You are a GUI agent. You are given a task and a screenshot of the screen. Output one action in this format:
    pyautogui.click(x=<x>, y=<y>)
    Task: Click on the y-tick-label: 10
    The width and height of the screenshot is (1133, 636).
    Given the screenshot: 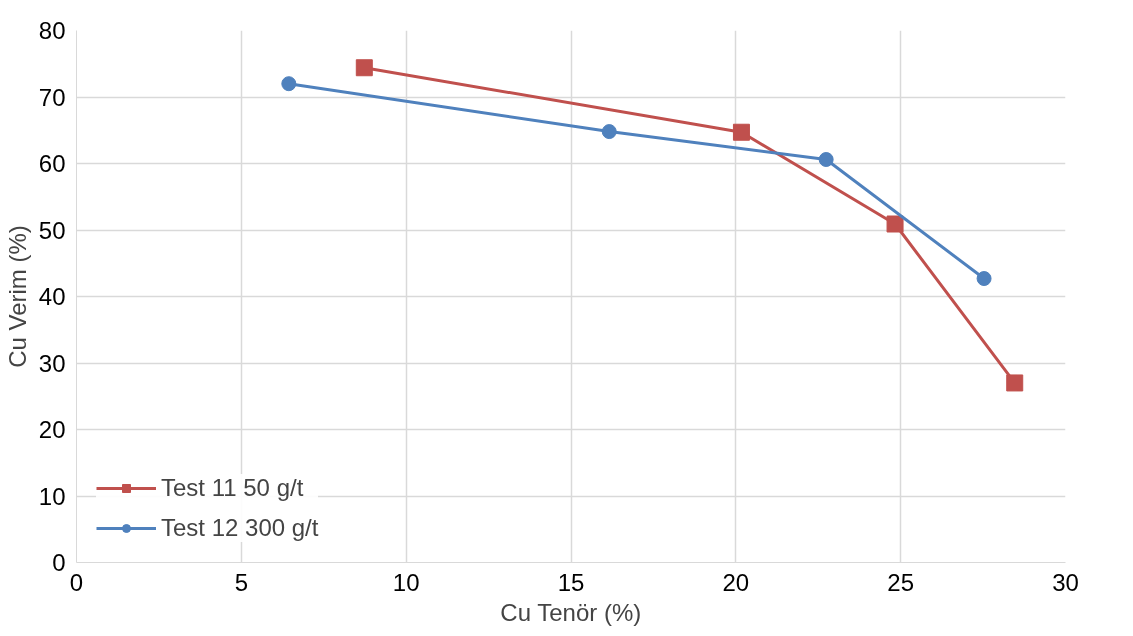 What is the action you would take?
    pyautogui.click(x=52, y=496)
    